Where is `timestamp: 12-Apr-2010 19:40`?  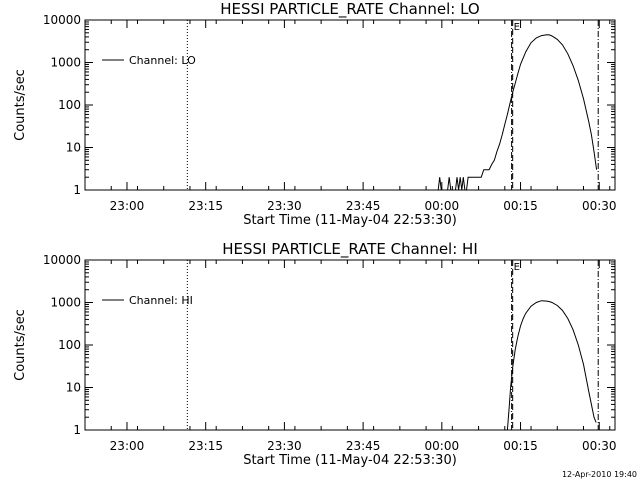
timestamp: 12-Apr-2010 19:40 is located at coordinates (599, 474).